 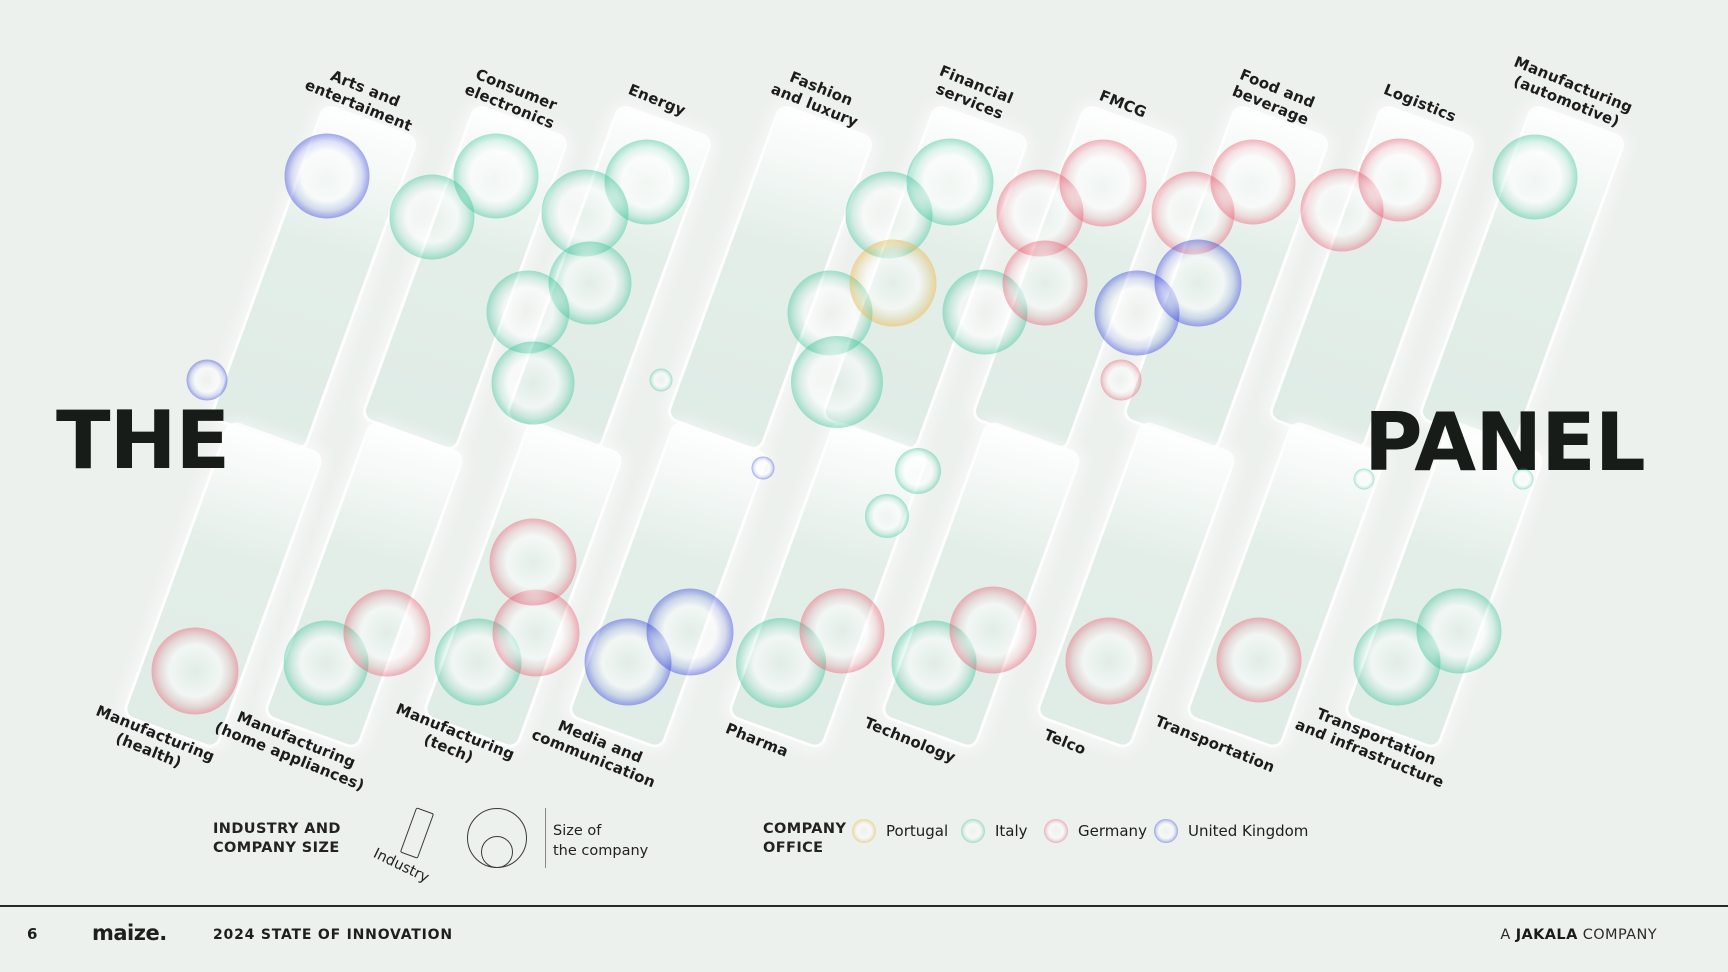 I want to click on company-prefix: A, so click(x=1505, y=935).